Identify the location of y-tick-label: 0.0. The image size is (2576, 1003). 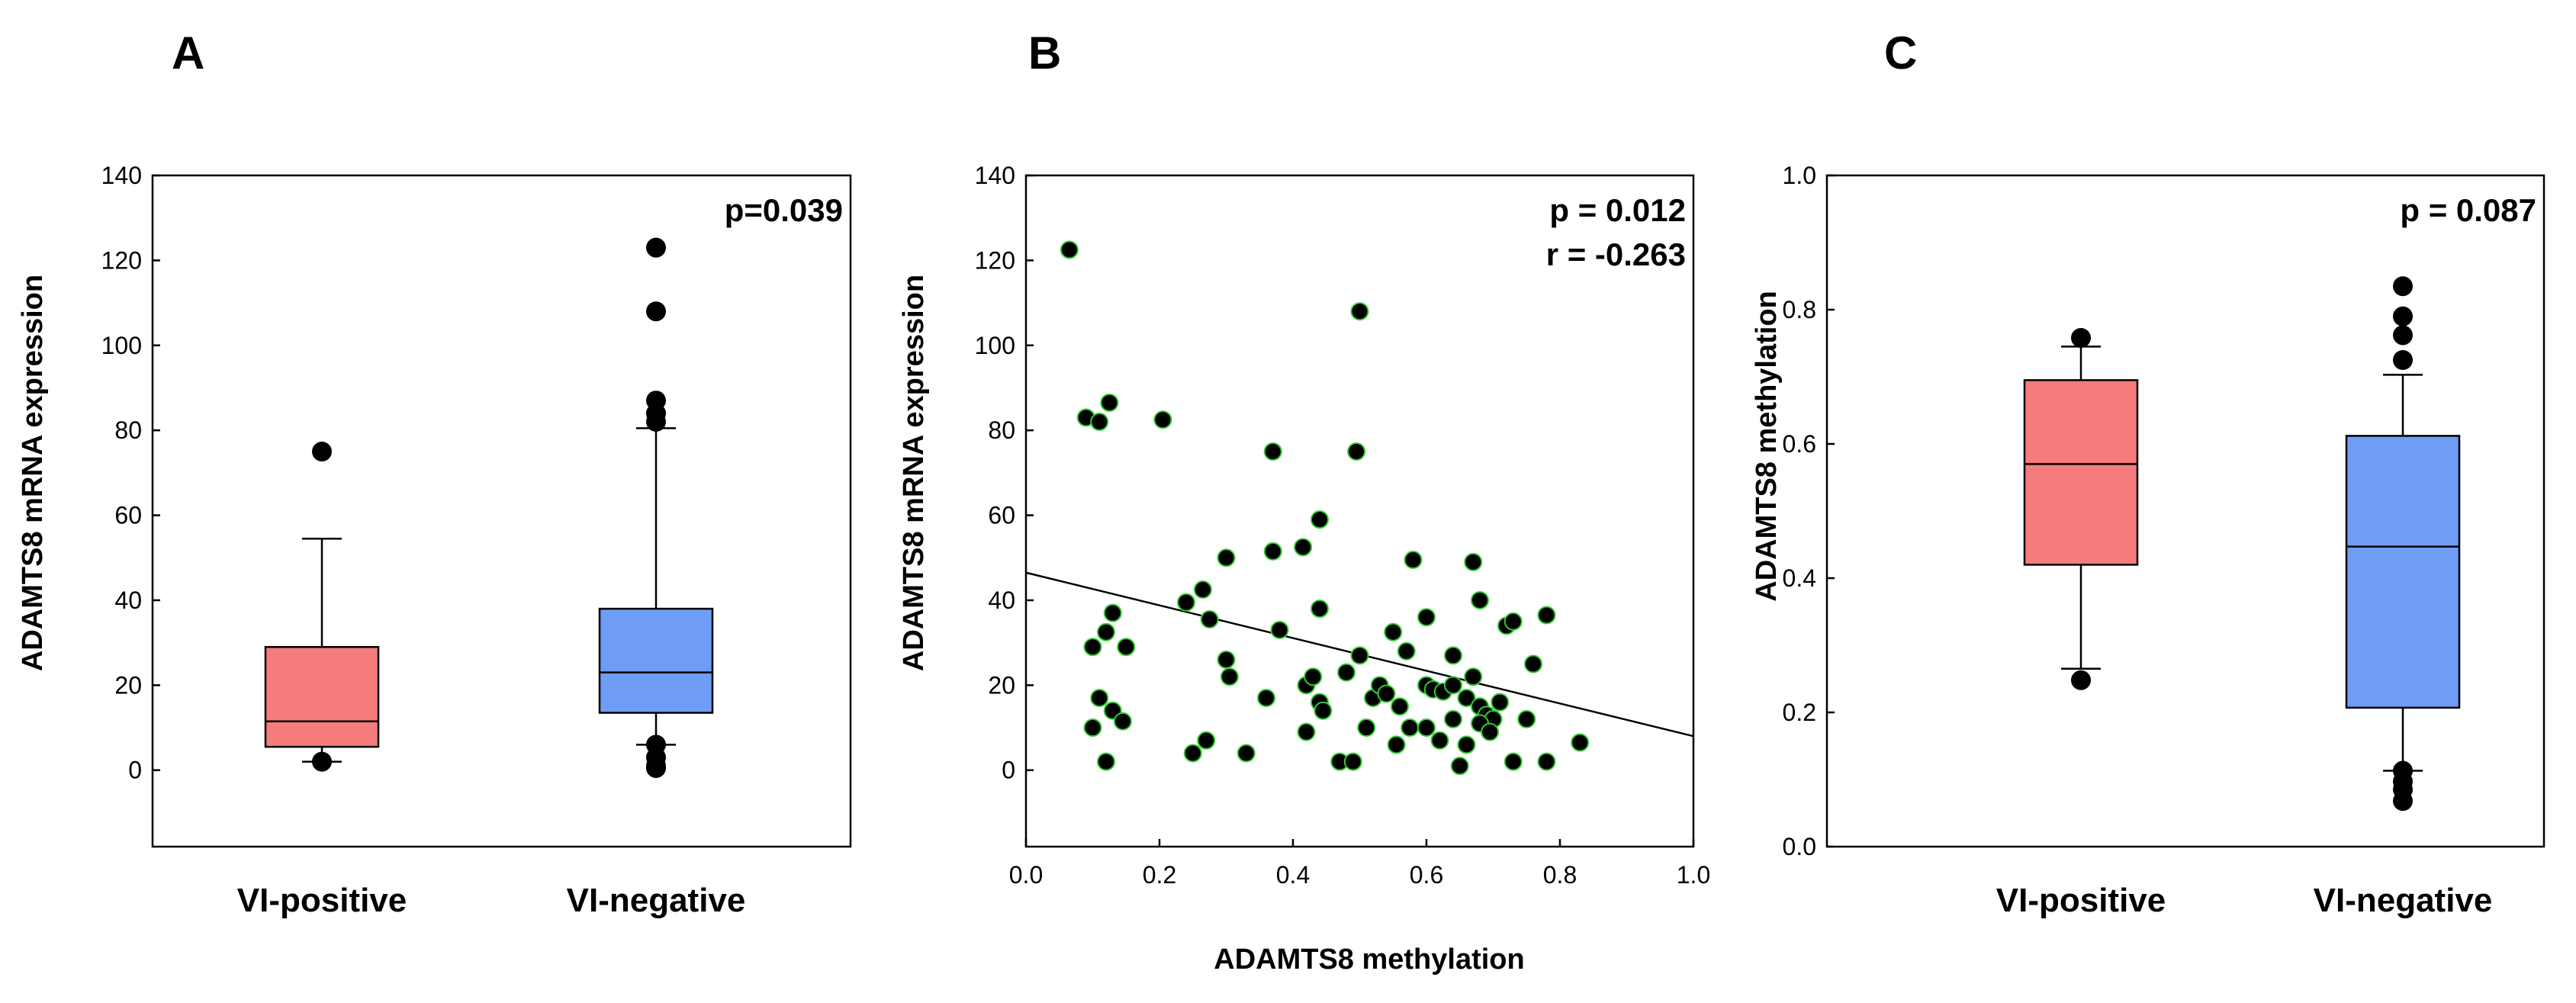
(1800, 847).